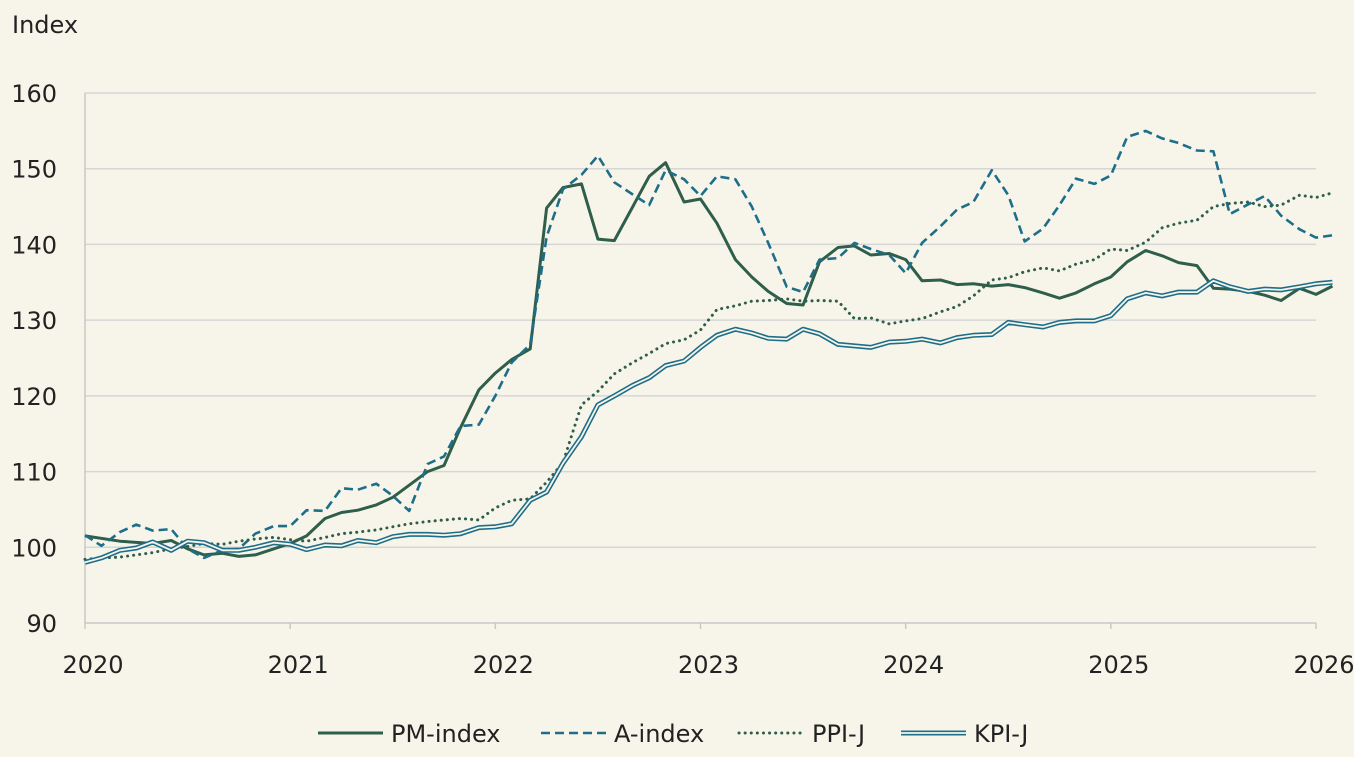 This screenshot has height=757, width=1354. I want to click on y-tick-label: 130, so click(34, 321).